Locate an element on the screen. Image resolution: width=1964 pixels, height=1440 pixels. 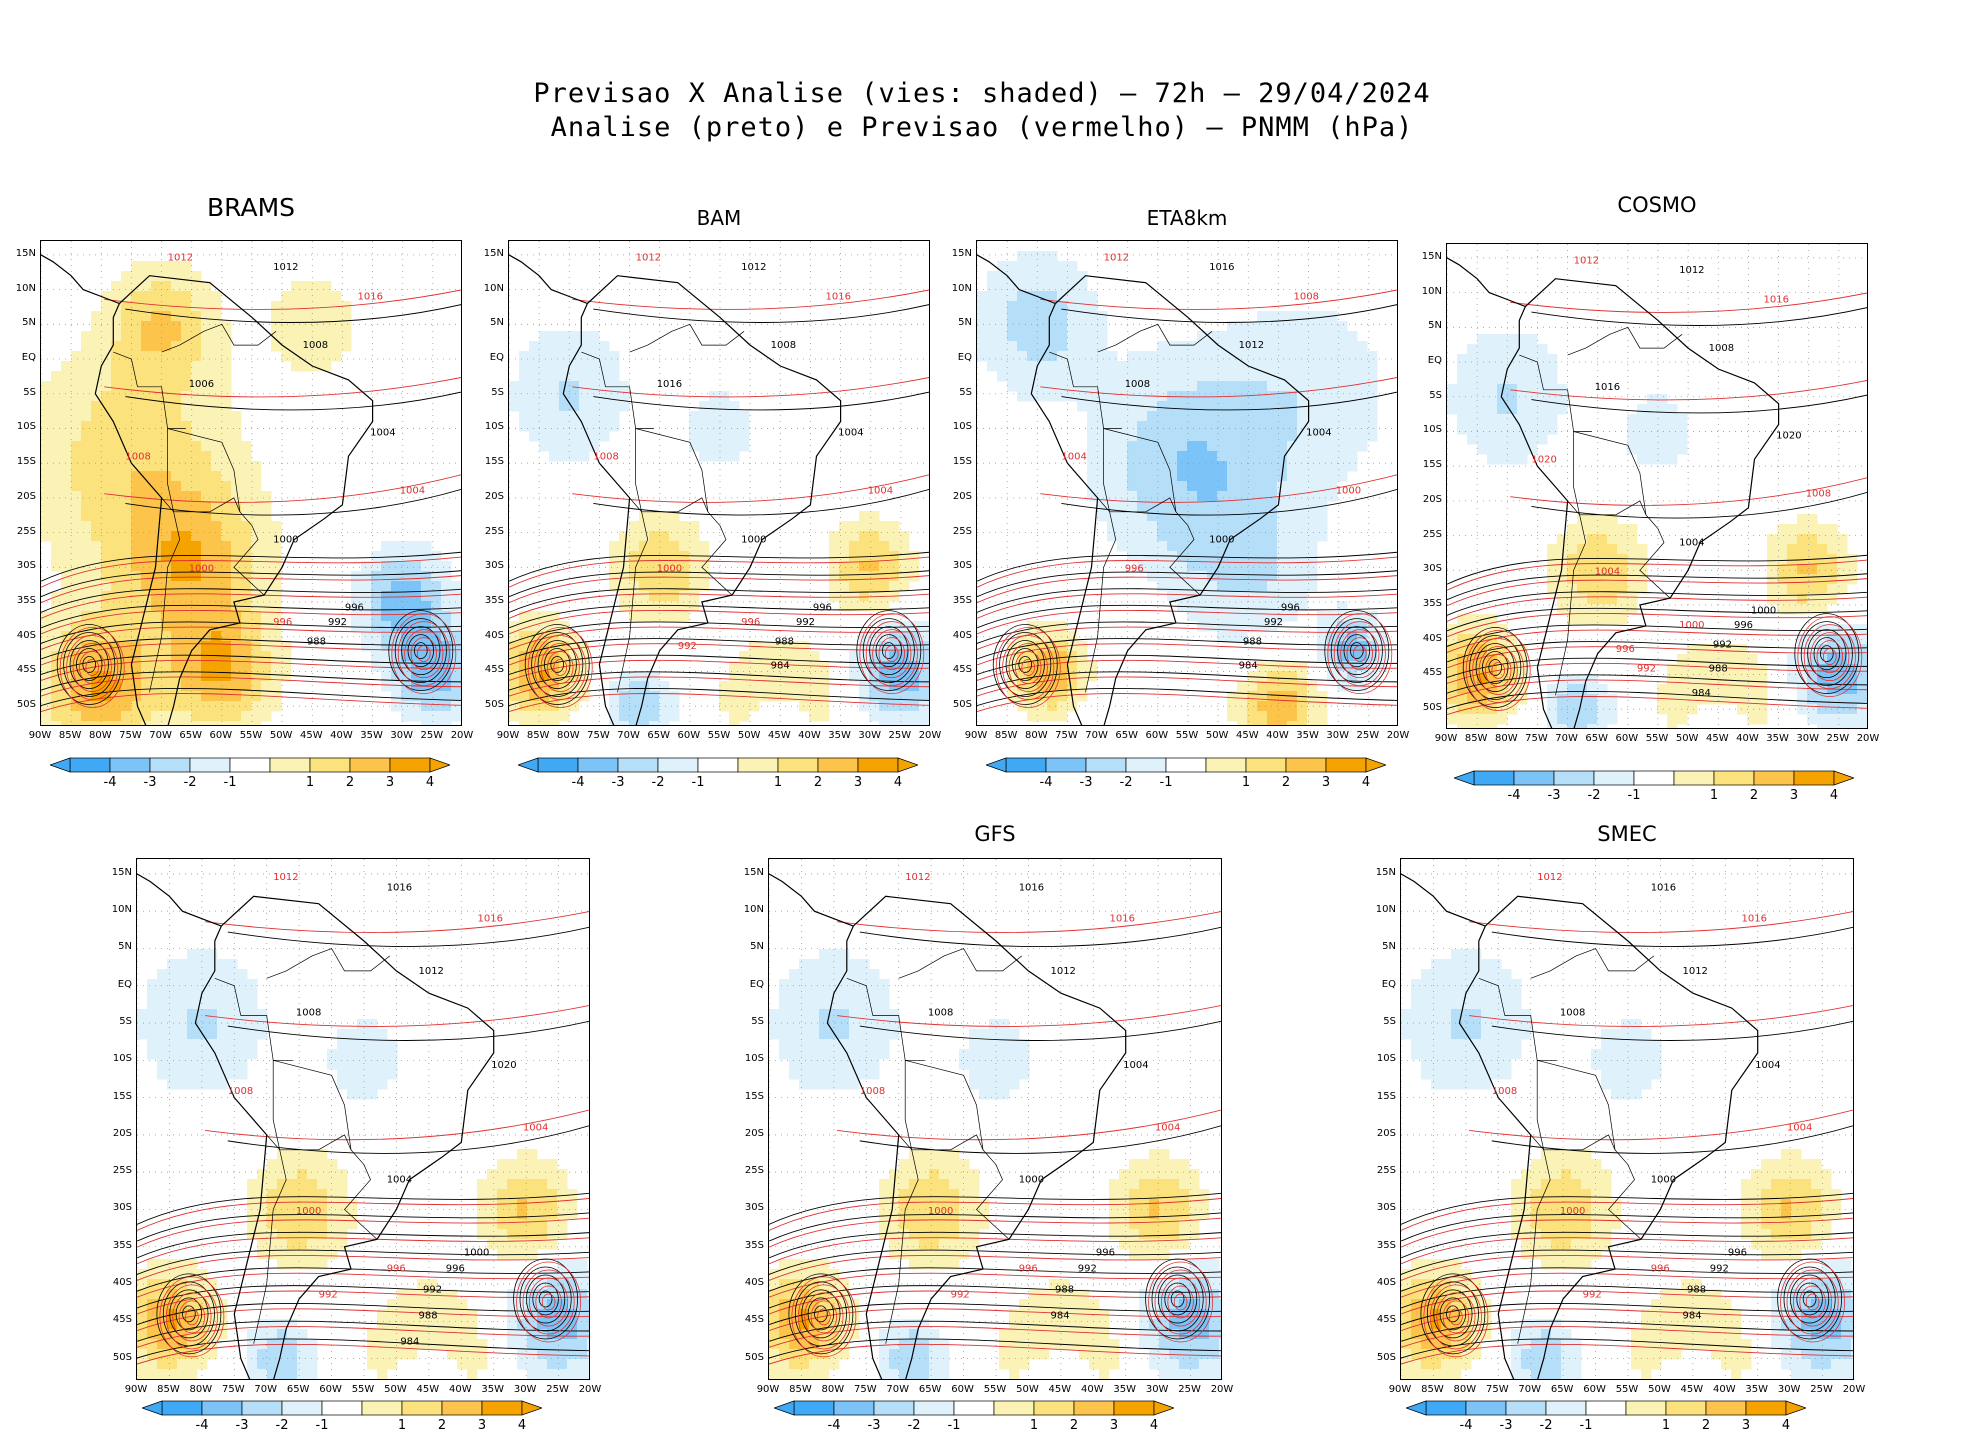
analysis-isobar-label: 1000 is located at coordinates (1663, 1180).